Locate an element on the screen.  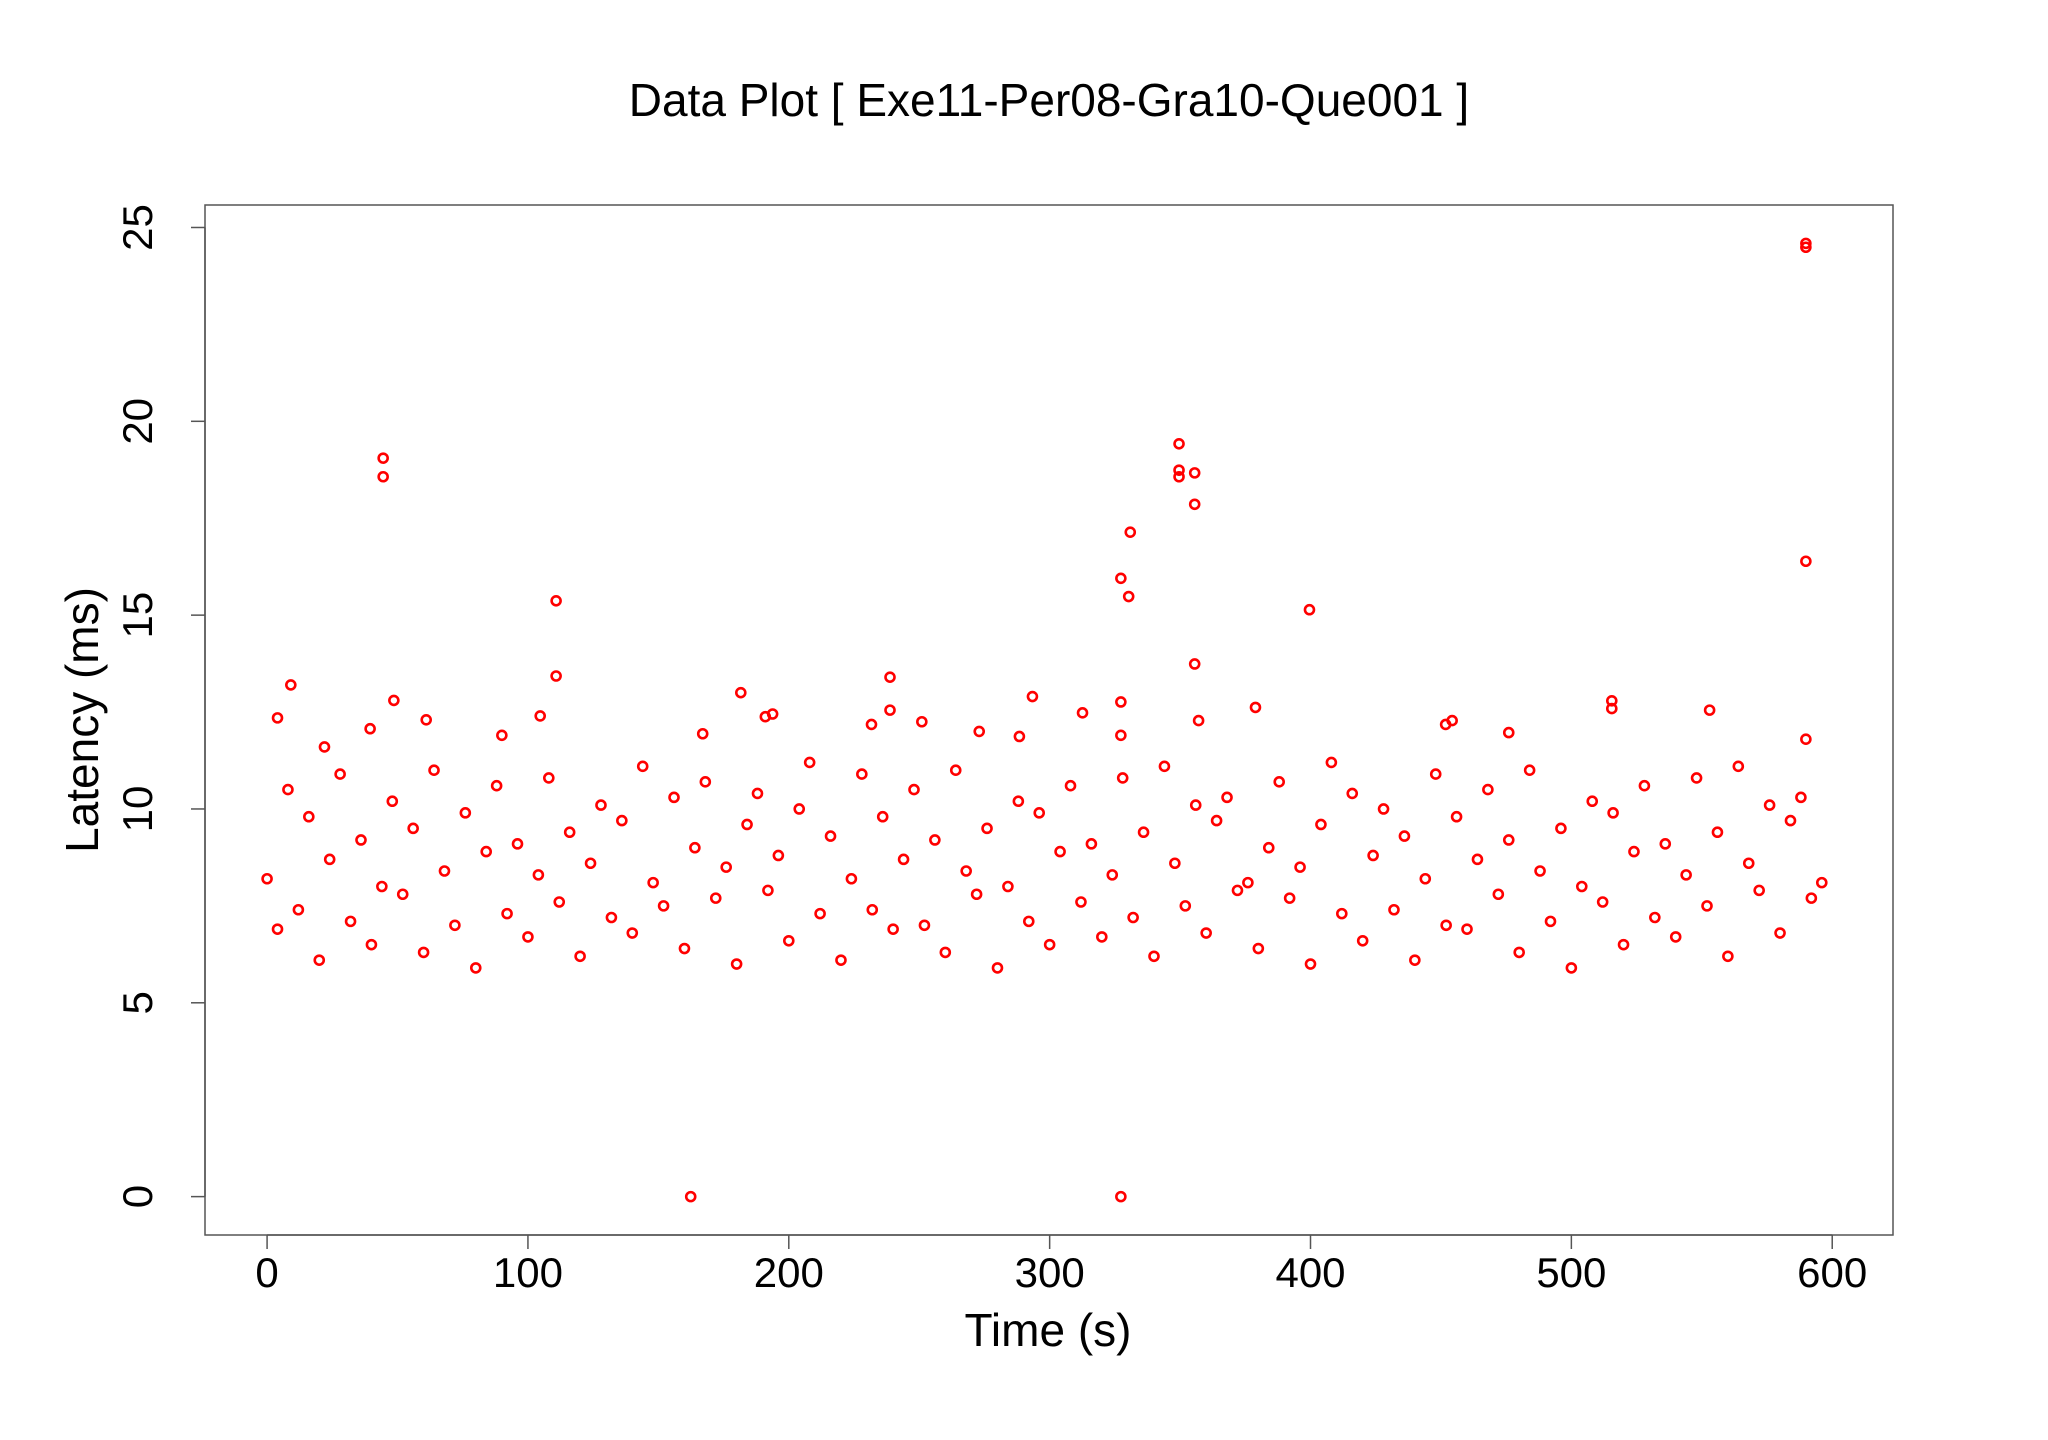
y-tick-label: 0 is located at coordinates (137, 1196).